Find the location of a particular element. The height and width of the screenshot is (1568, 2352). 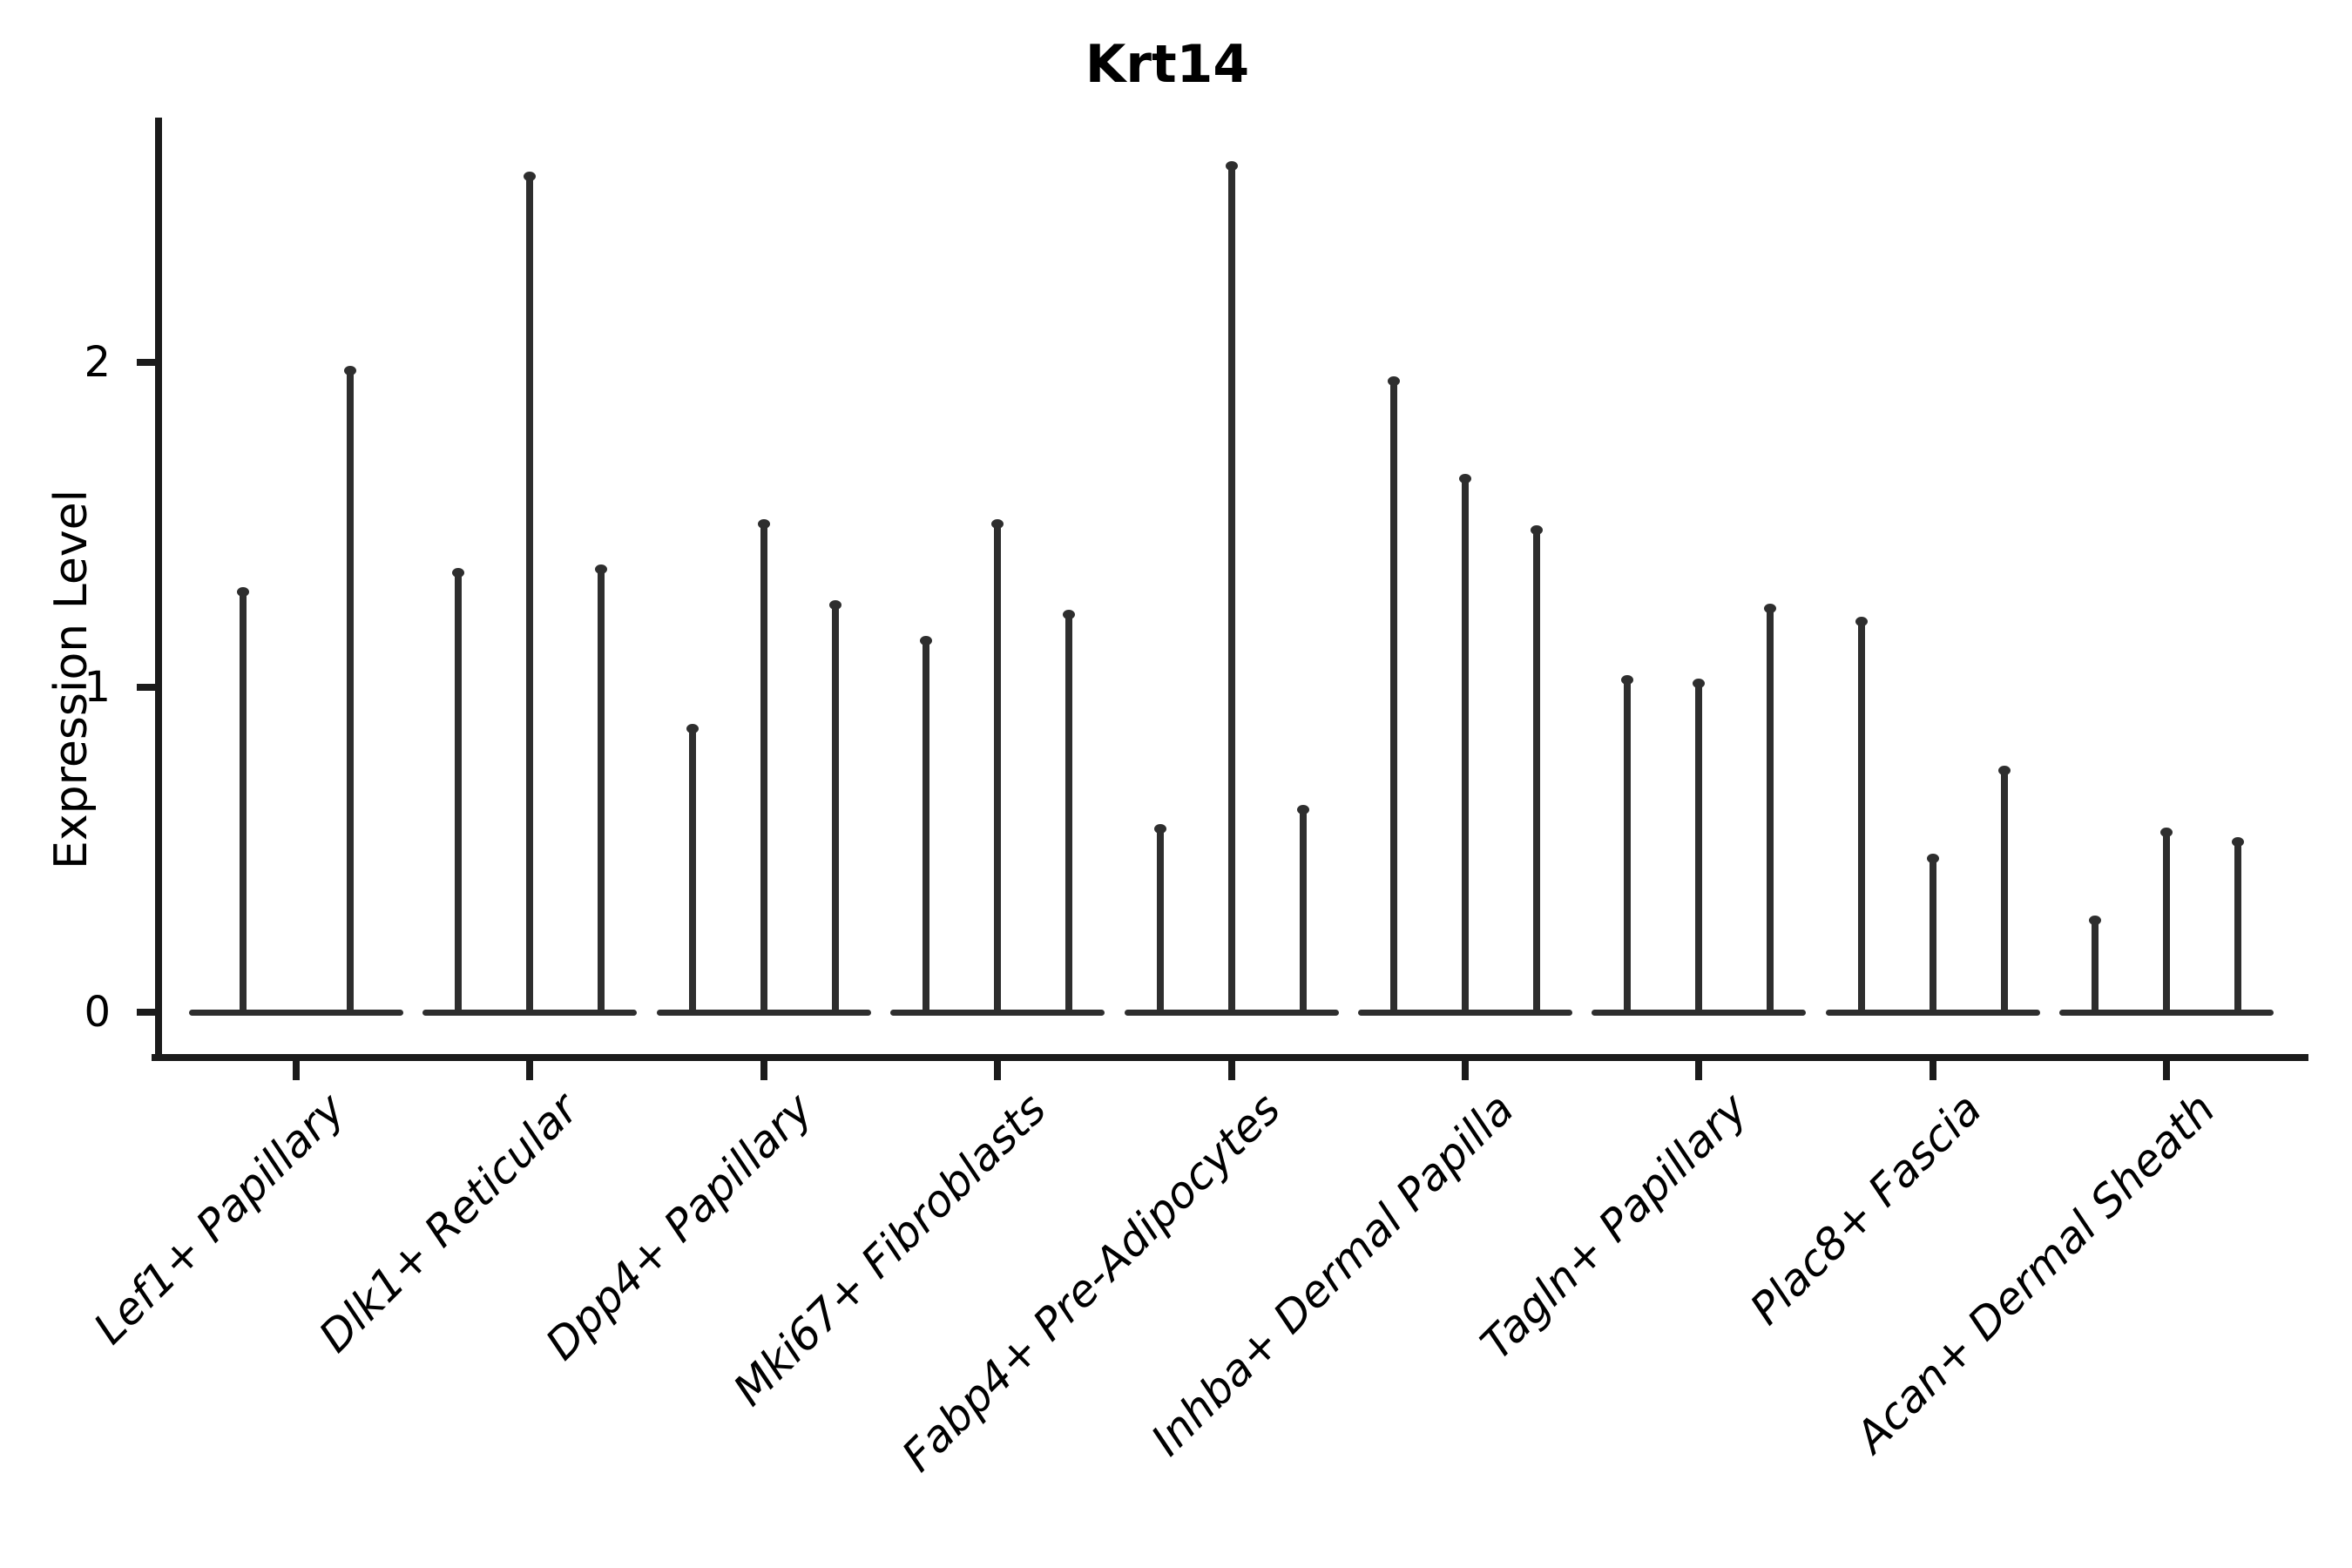

x-axis-spine is located at coordinates (1230, 1057).